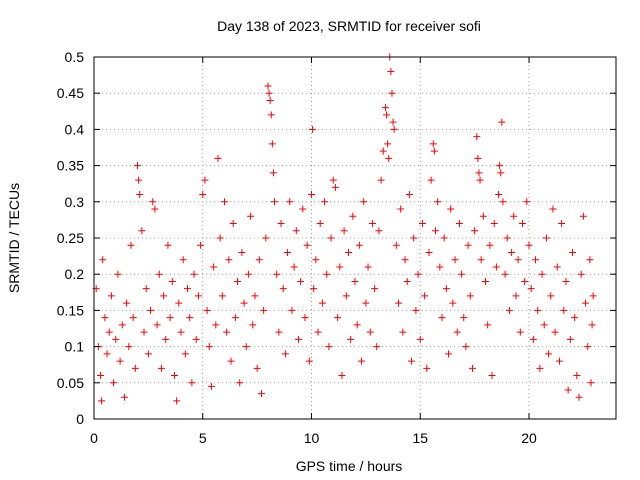 This screenshot has height=480, width=640. Describe the element at coordinates (70, 310) in the screenshot. I see `y-tick-label: 0.15` at that location.